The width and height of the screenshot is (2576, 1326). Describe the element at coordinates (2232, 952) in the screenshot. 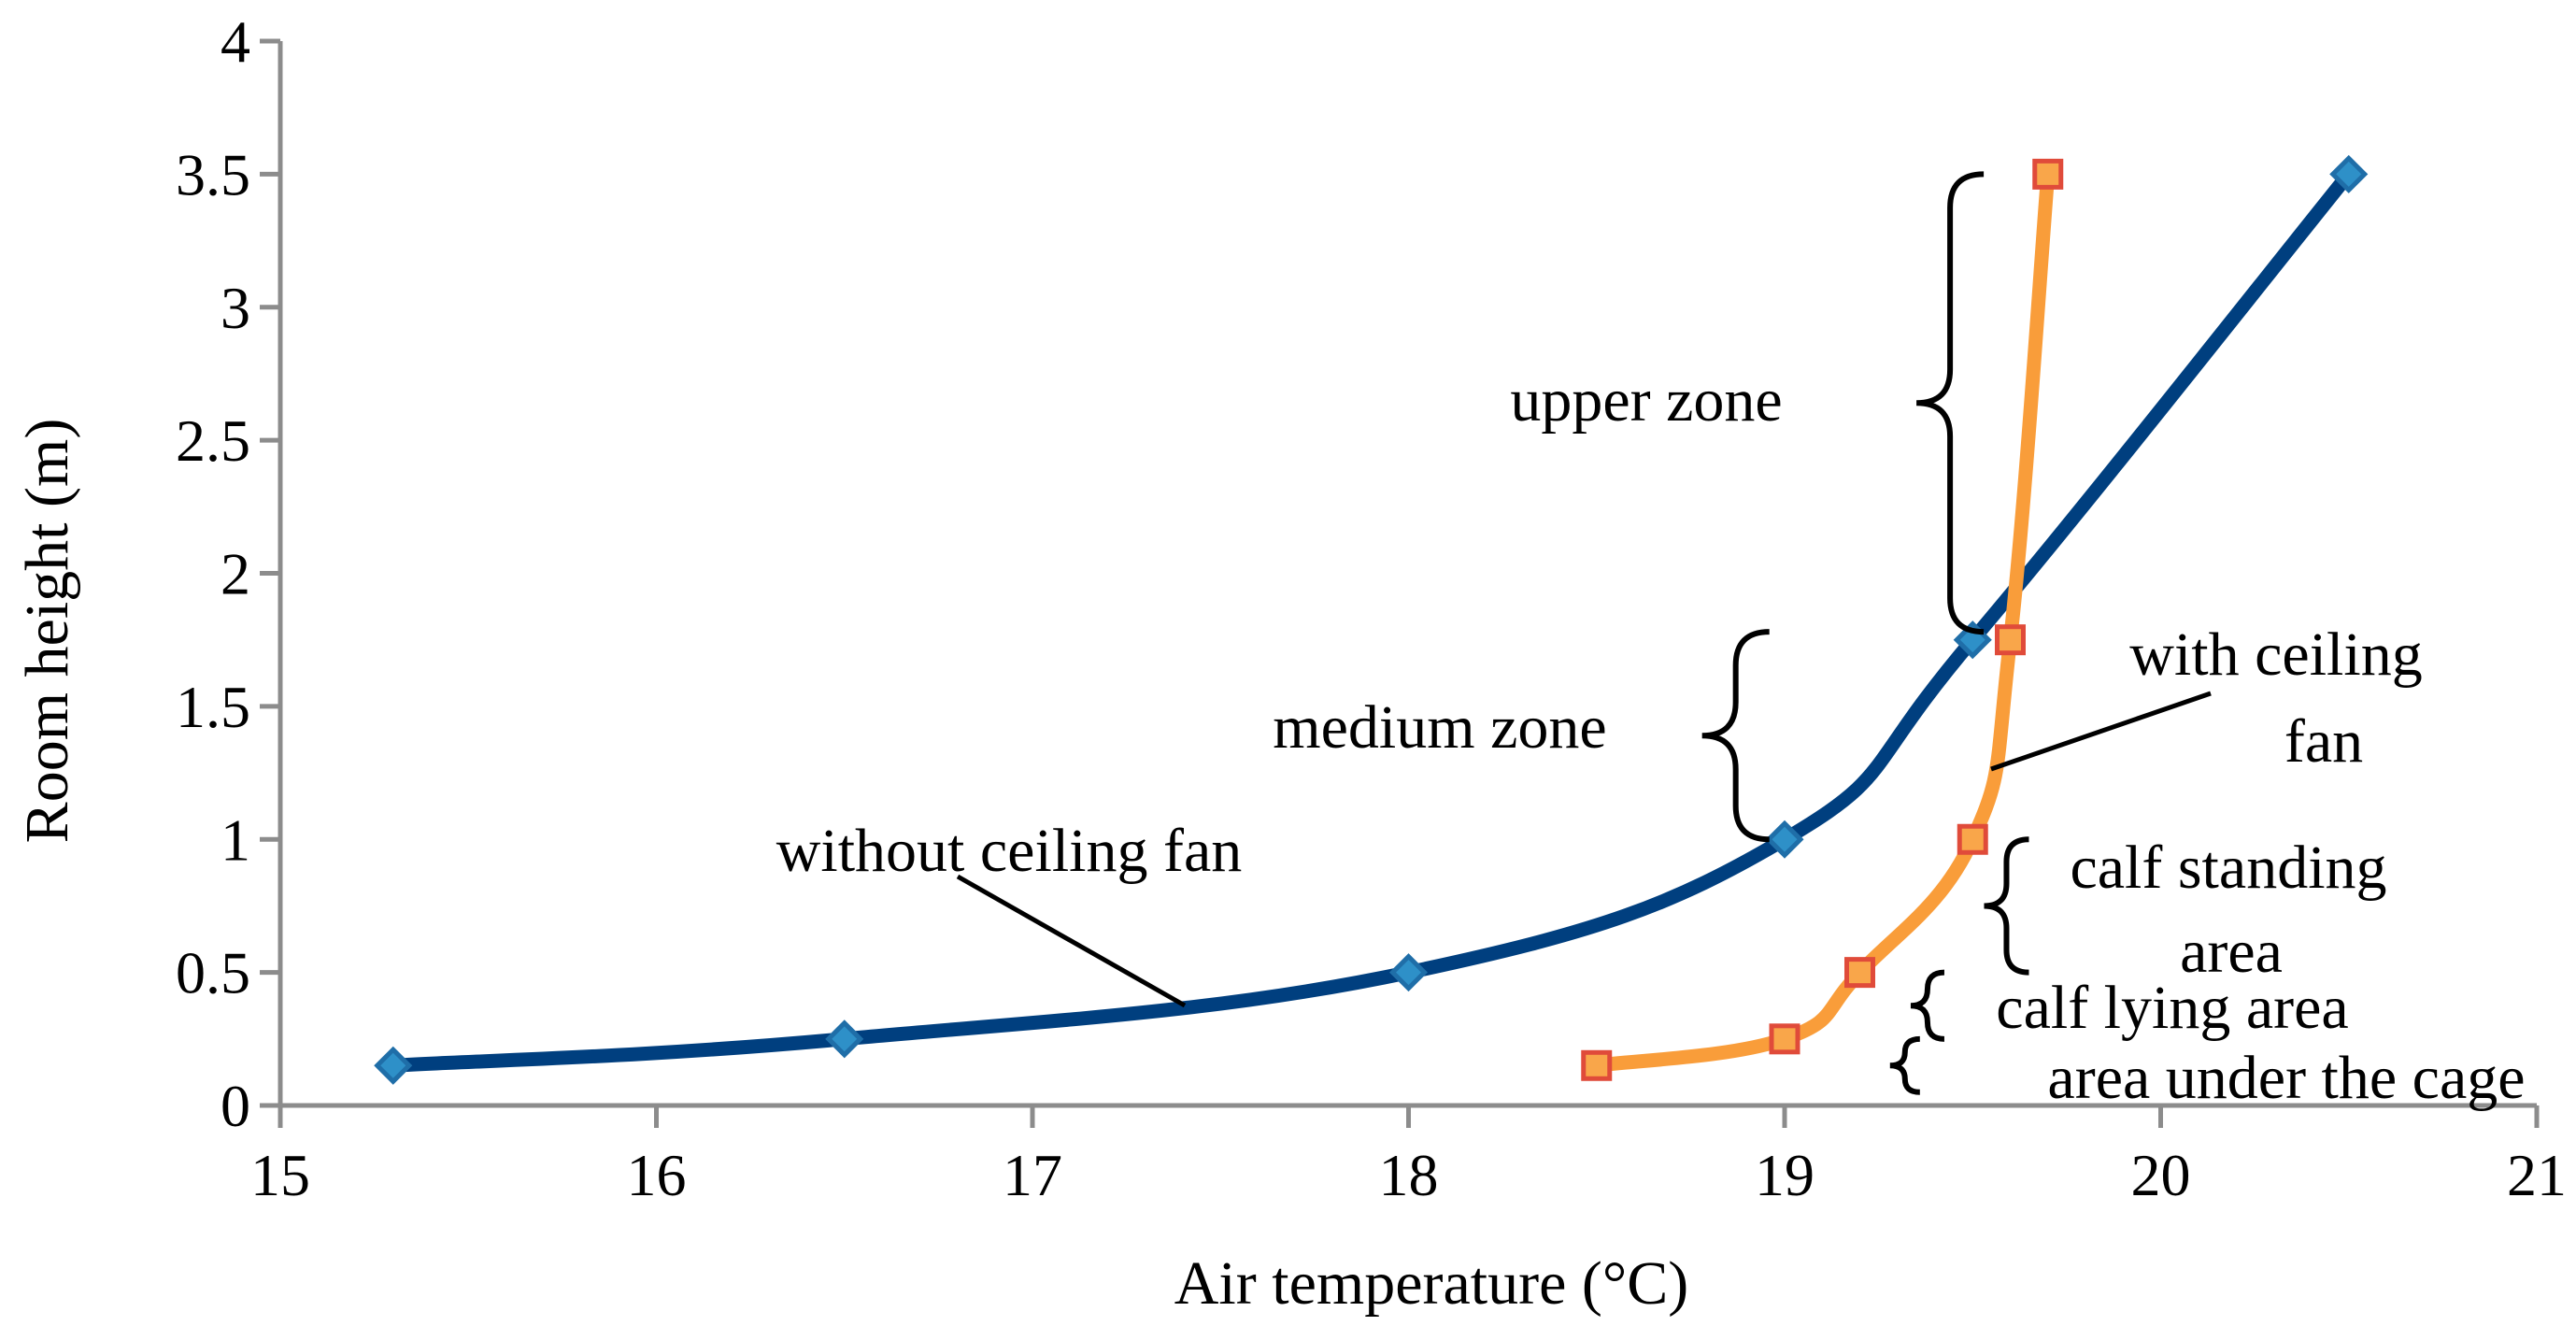

I see `label-calf-standing-line2: area` at that location.